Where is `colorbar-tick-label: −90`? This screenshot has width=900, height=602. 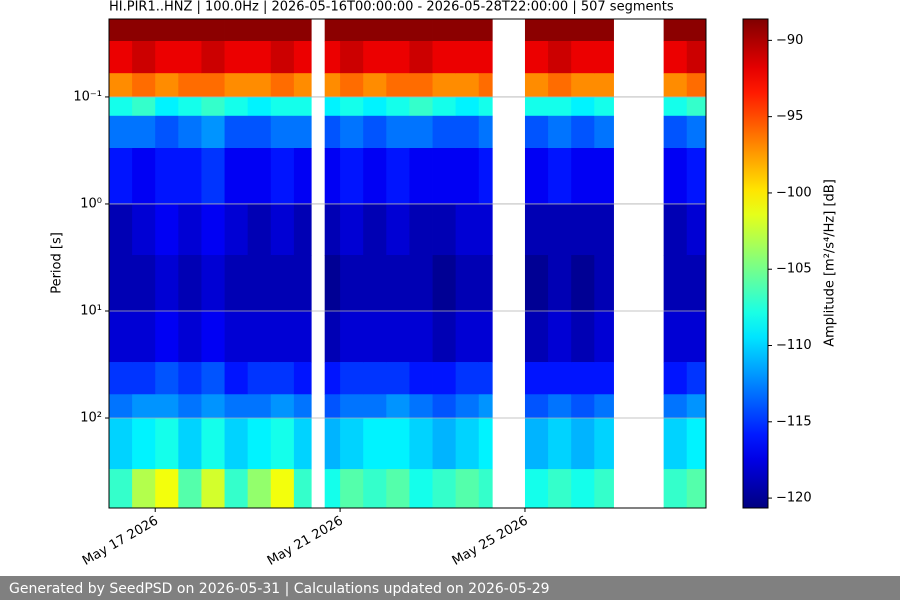 colorbar-tick-label: −90 is located at coordinates (789, 40).